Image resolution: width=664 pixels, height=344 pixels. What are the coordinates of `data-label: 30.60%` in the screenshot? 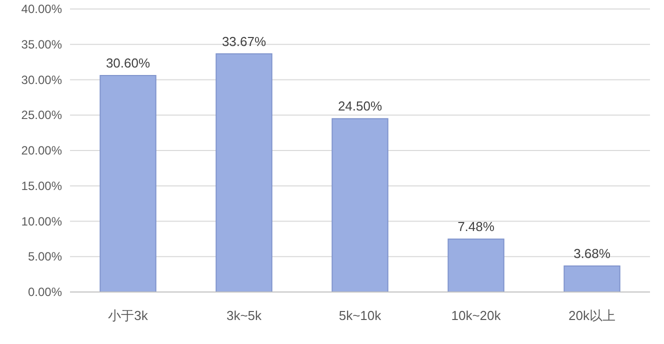 It's located at (128, 63).